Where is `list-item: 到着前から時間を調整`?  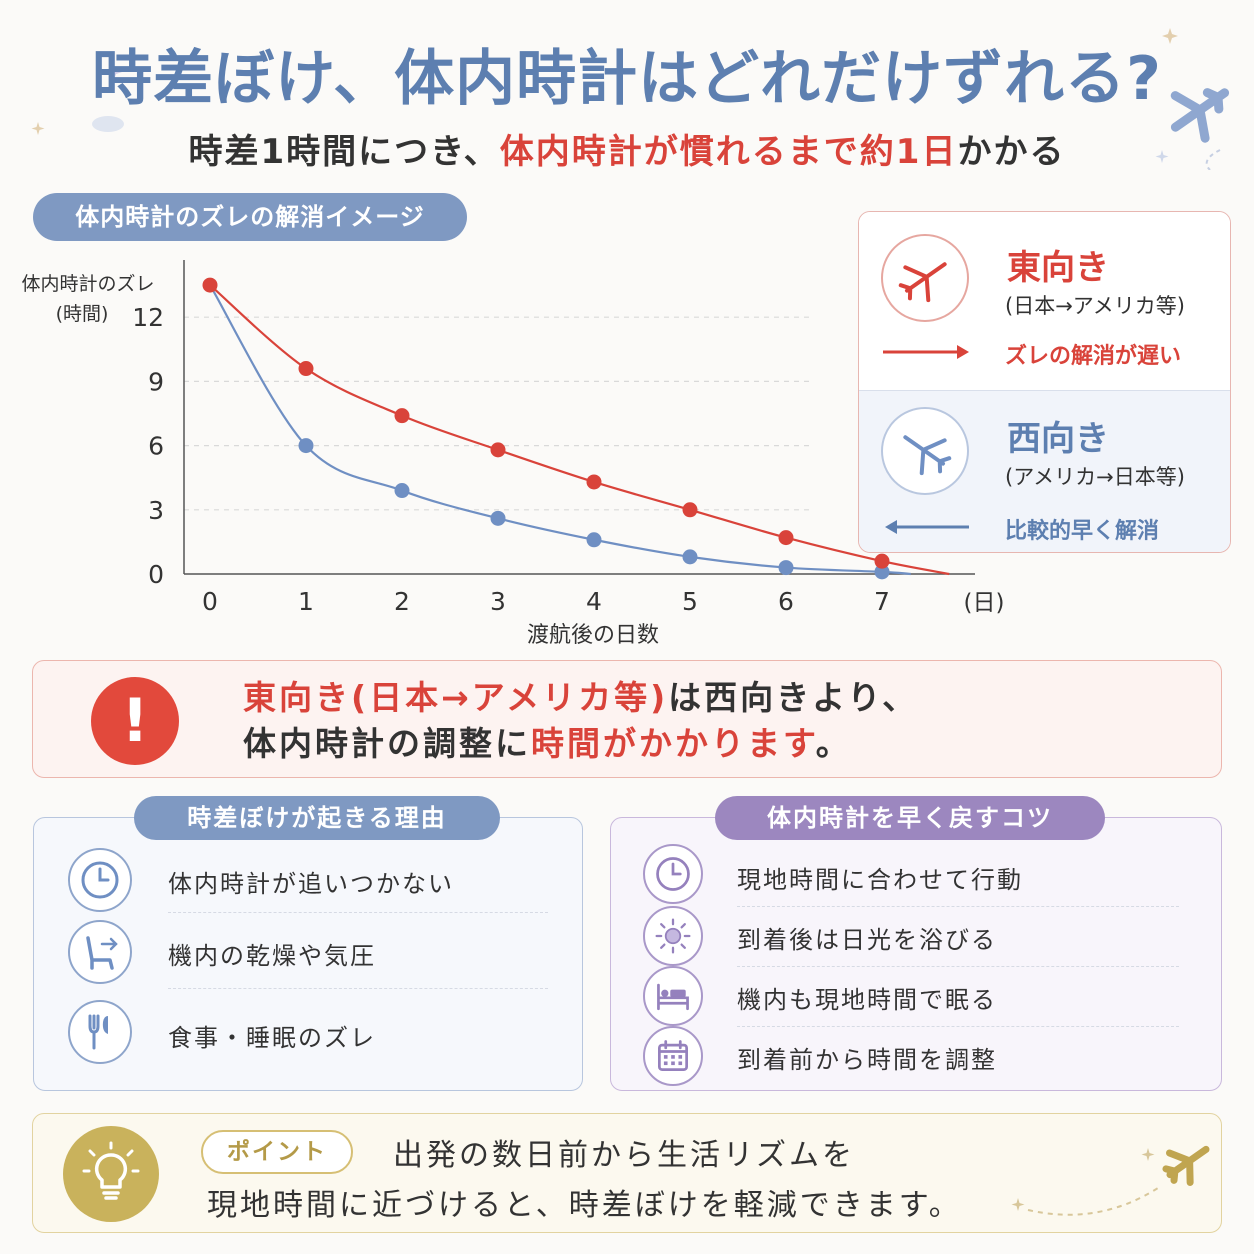
list-item: 到着前から時間を調整 is located at coordinates (916, 1061).